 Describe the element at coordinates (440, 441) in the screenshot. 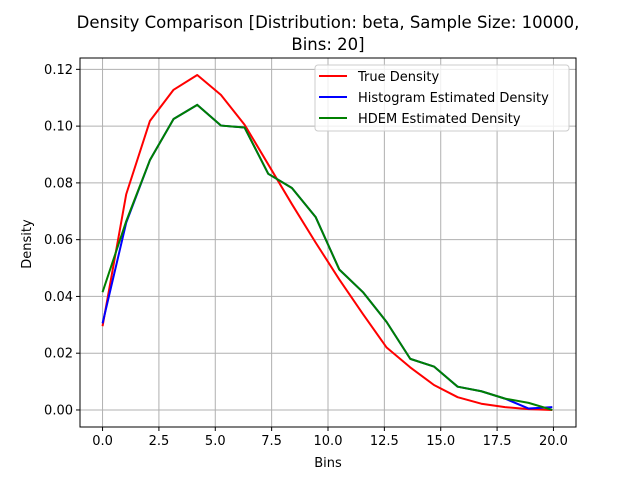

I see `x-tick-label: 15.0` at that location.